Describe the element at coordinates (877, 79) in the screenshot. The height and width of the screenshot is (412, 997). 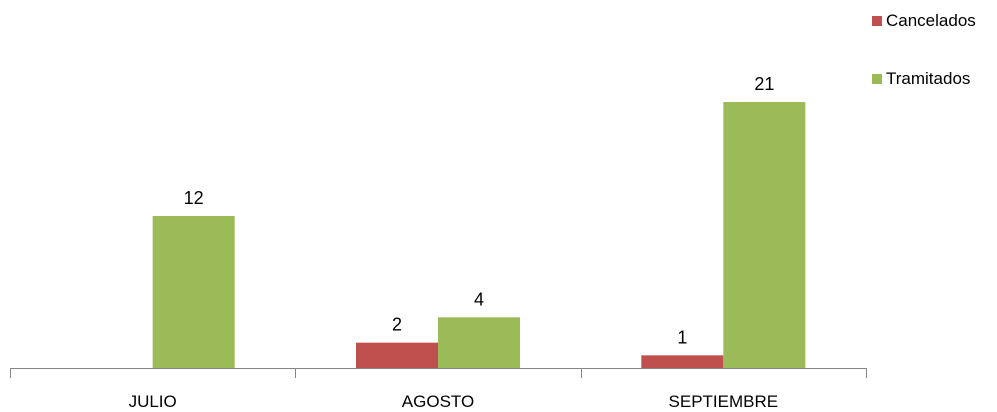
I see `legend-swatch-tramitados` at that location.